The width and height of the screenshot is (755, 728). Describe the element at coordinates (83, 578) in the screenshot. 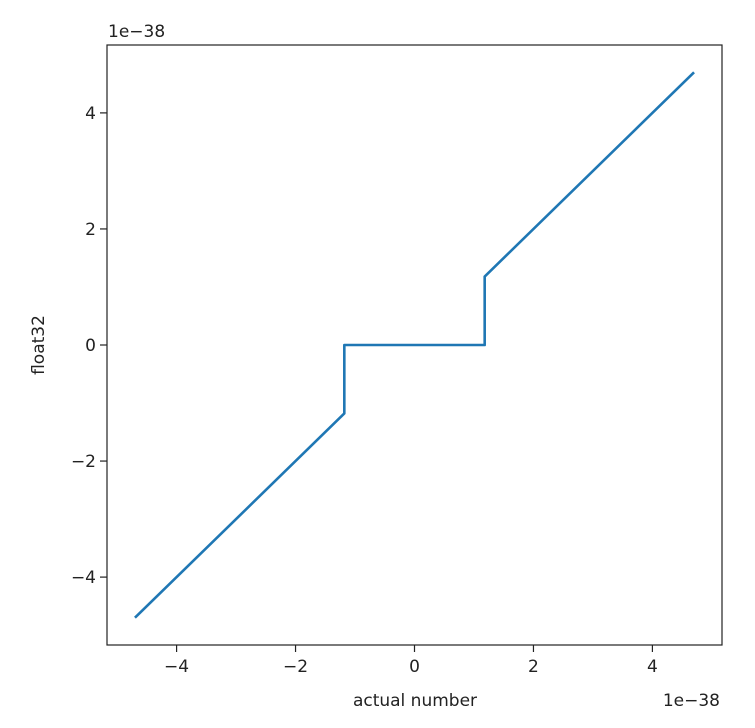

I see `y-tick-label: −4` at that location.